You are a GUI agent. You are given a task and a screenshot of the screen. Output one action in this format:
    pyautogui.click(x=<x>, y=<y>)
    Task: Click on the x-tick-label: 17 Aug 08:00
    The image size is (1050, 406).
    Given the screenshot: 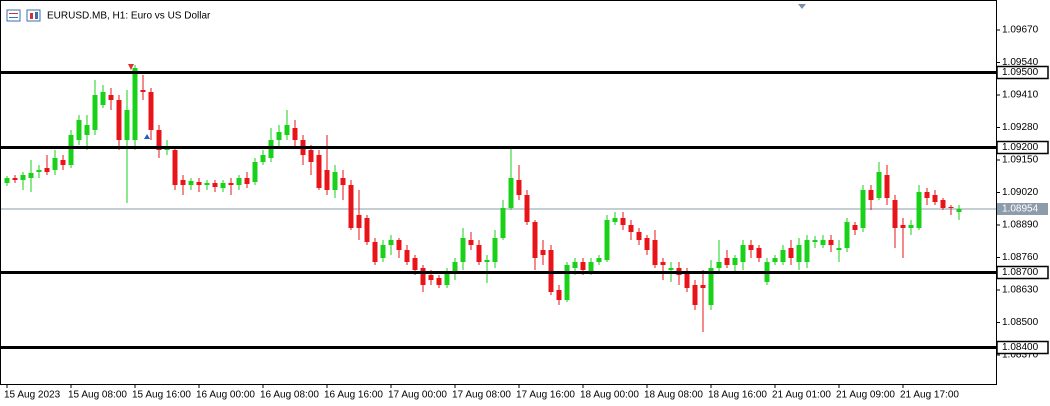 What is the action you would take?
    pyautogui.click(x=481, y=395)
    